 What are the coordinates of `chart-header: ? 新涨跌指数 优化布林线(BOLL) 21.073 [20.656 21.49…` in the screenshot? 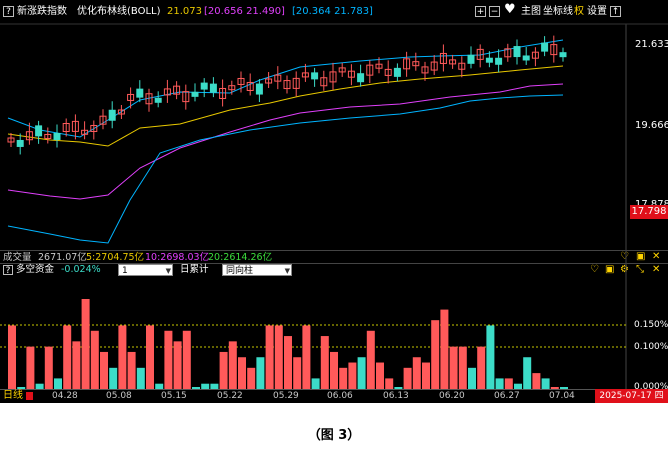 It's located at (334, 12).